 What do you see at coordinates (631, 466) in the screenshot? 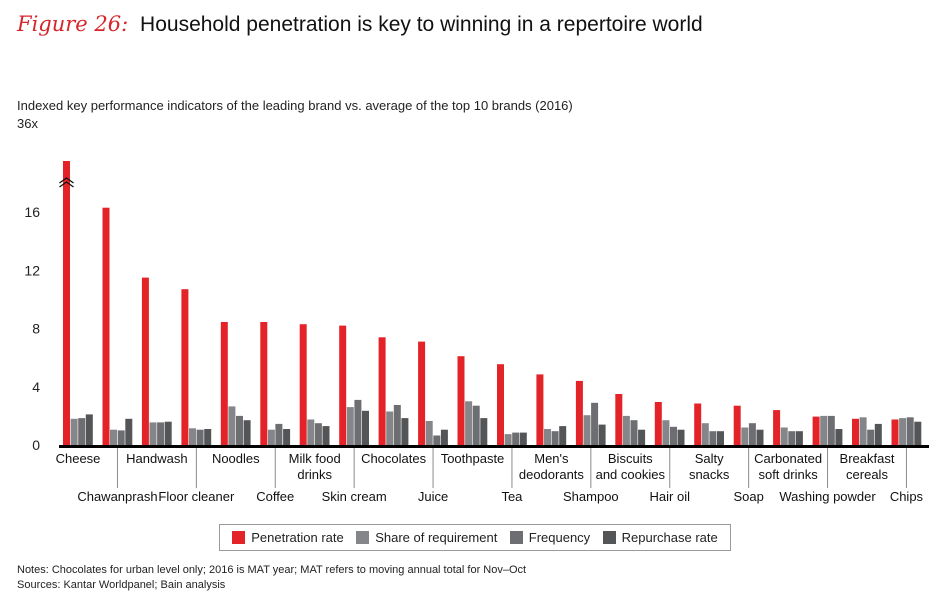
I see `category-label: Biscuits and cookies` at bounding box center [631, 466].